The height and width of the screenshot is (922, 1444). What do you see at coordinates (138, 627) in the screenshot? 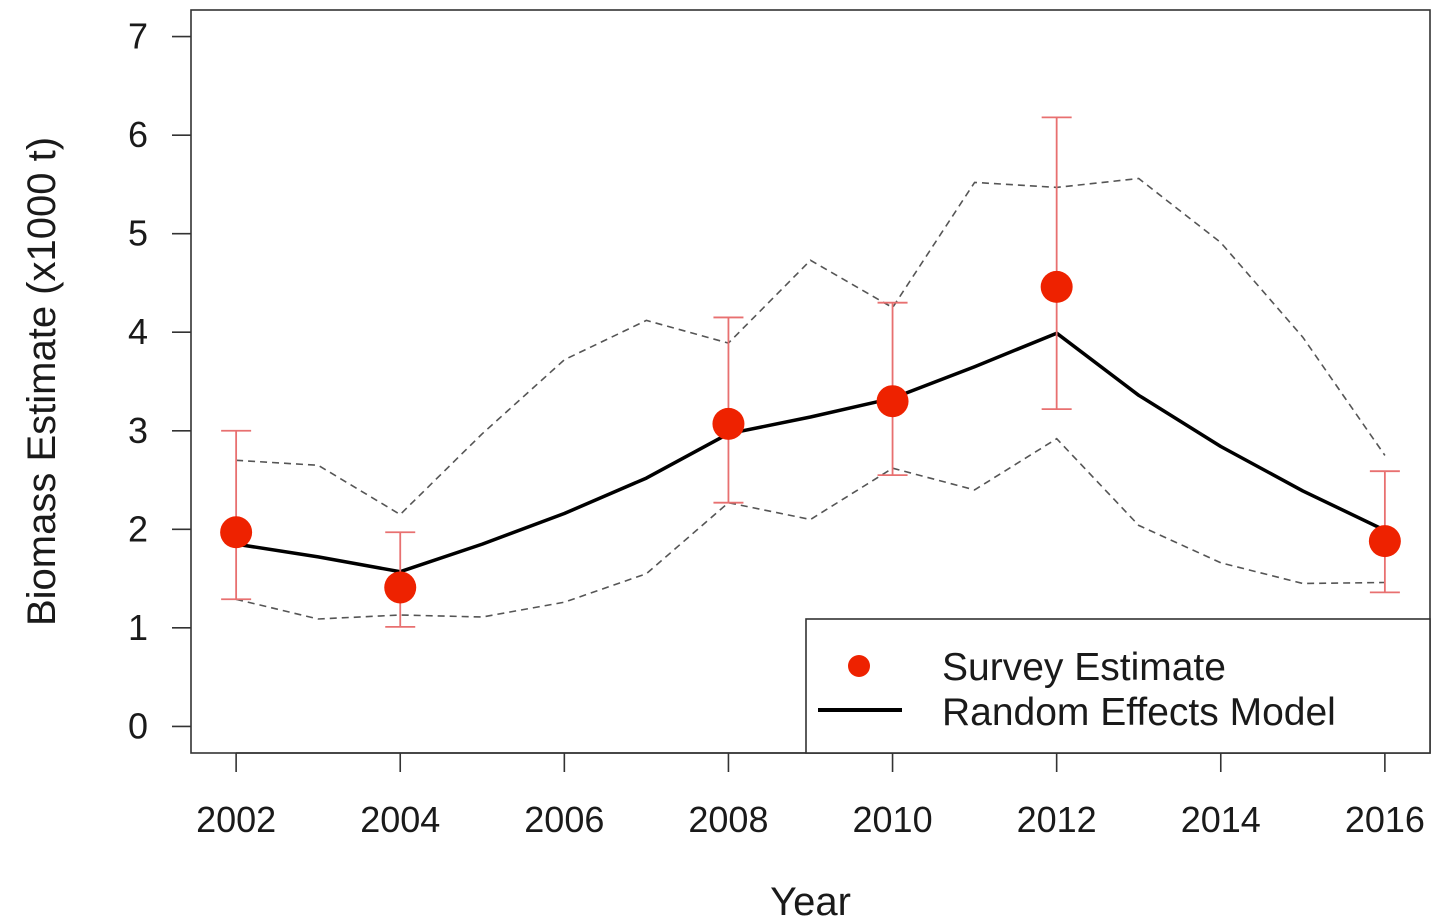
I see `y-tick-label-1: 1` at bounding box center [138, 627].